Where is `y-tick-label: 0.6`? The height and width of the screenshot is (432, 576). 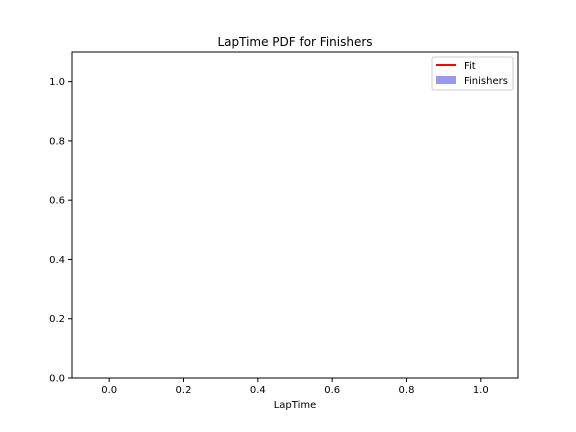 y-tick-label: 0.6 is located at coordinates (57, 201).